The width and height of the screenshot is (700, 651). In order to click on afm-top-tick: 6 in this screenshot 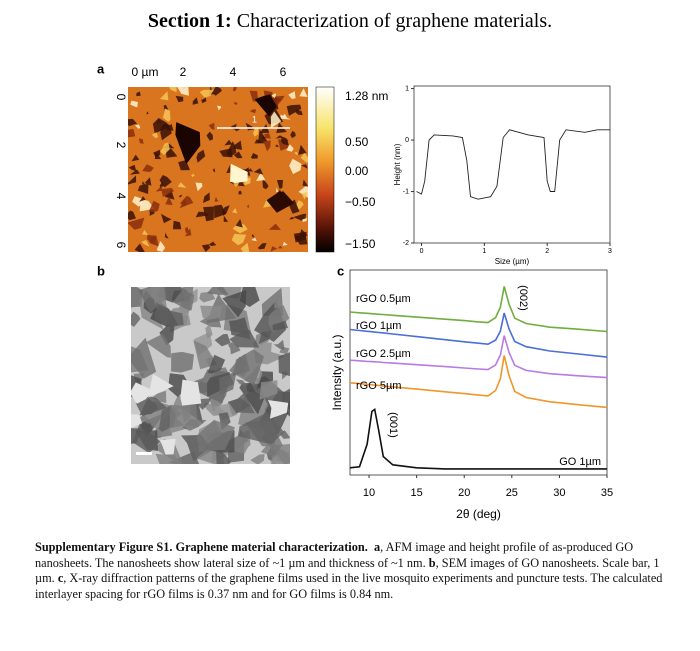, I will do `click(283, 72)`.